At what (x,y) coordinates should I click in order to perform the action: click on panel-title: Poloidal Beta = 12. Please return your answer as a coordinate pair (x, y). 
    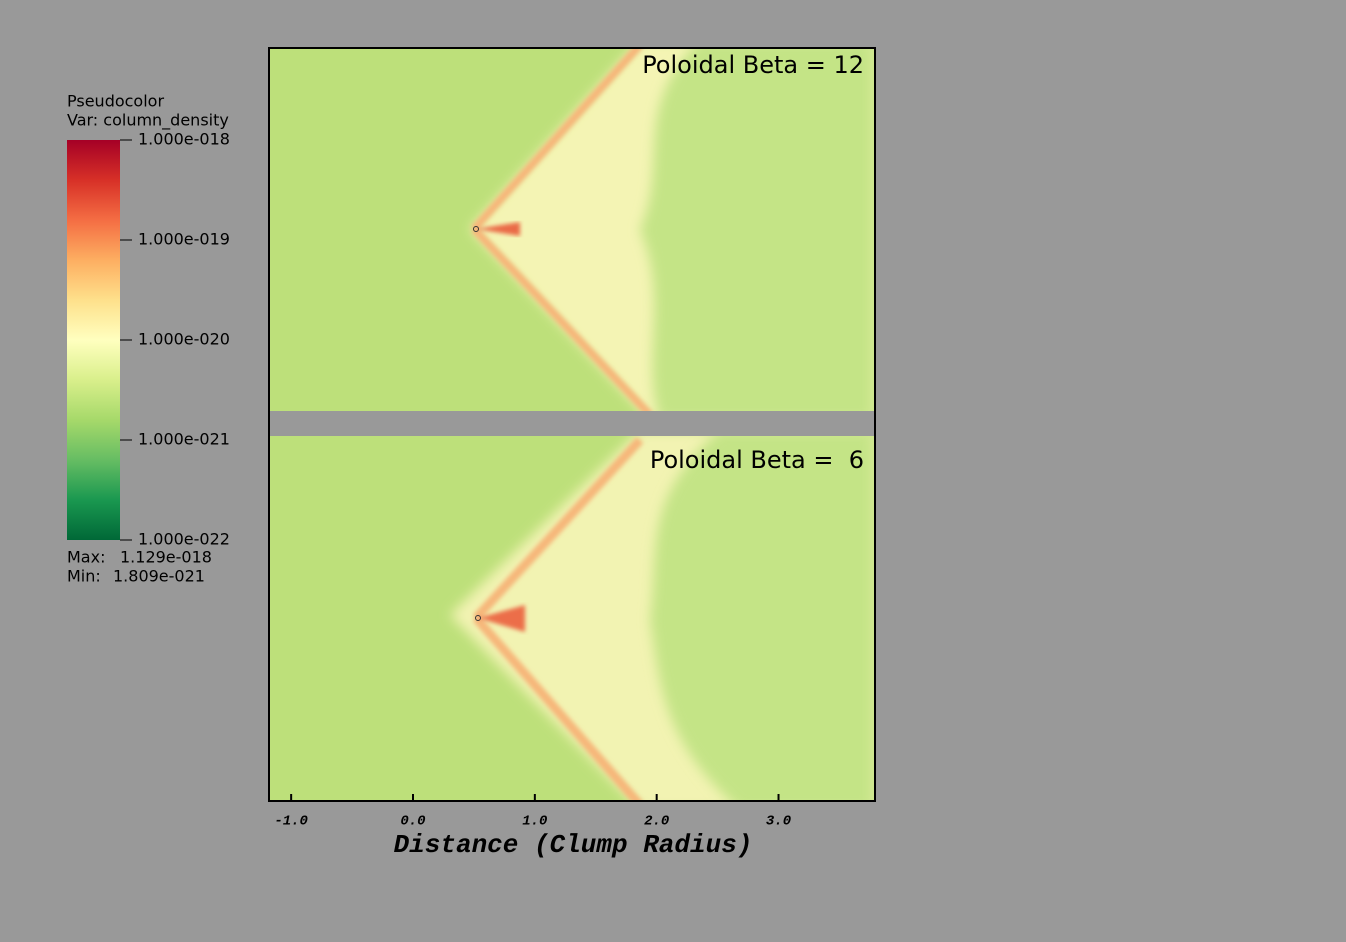
    Looking at the image, I should click on (753, 65).